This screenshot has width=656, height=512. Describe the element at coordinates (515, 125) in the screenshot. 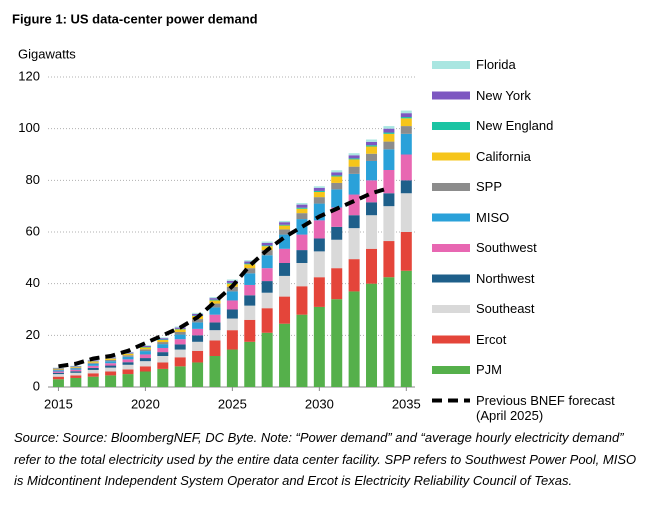

I see `legend-label: New England` at that location.